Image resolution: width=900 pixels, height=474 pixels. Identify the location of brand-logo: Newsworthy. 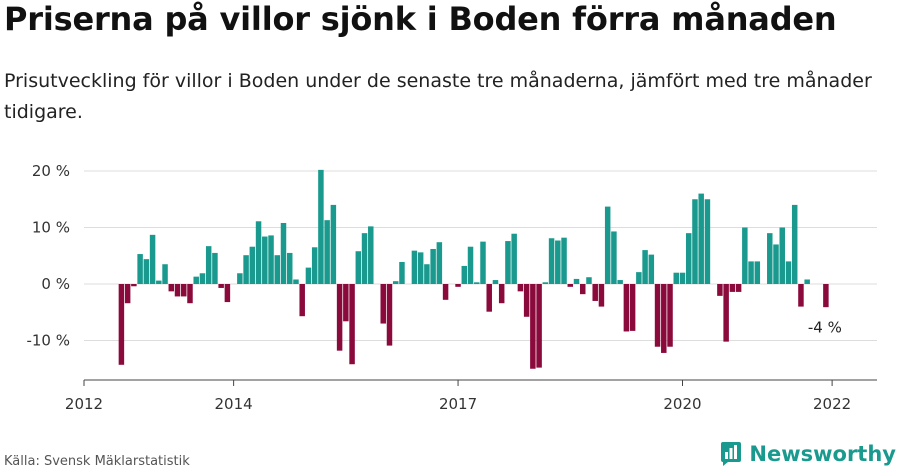
(807, 454).